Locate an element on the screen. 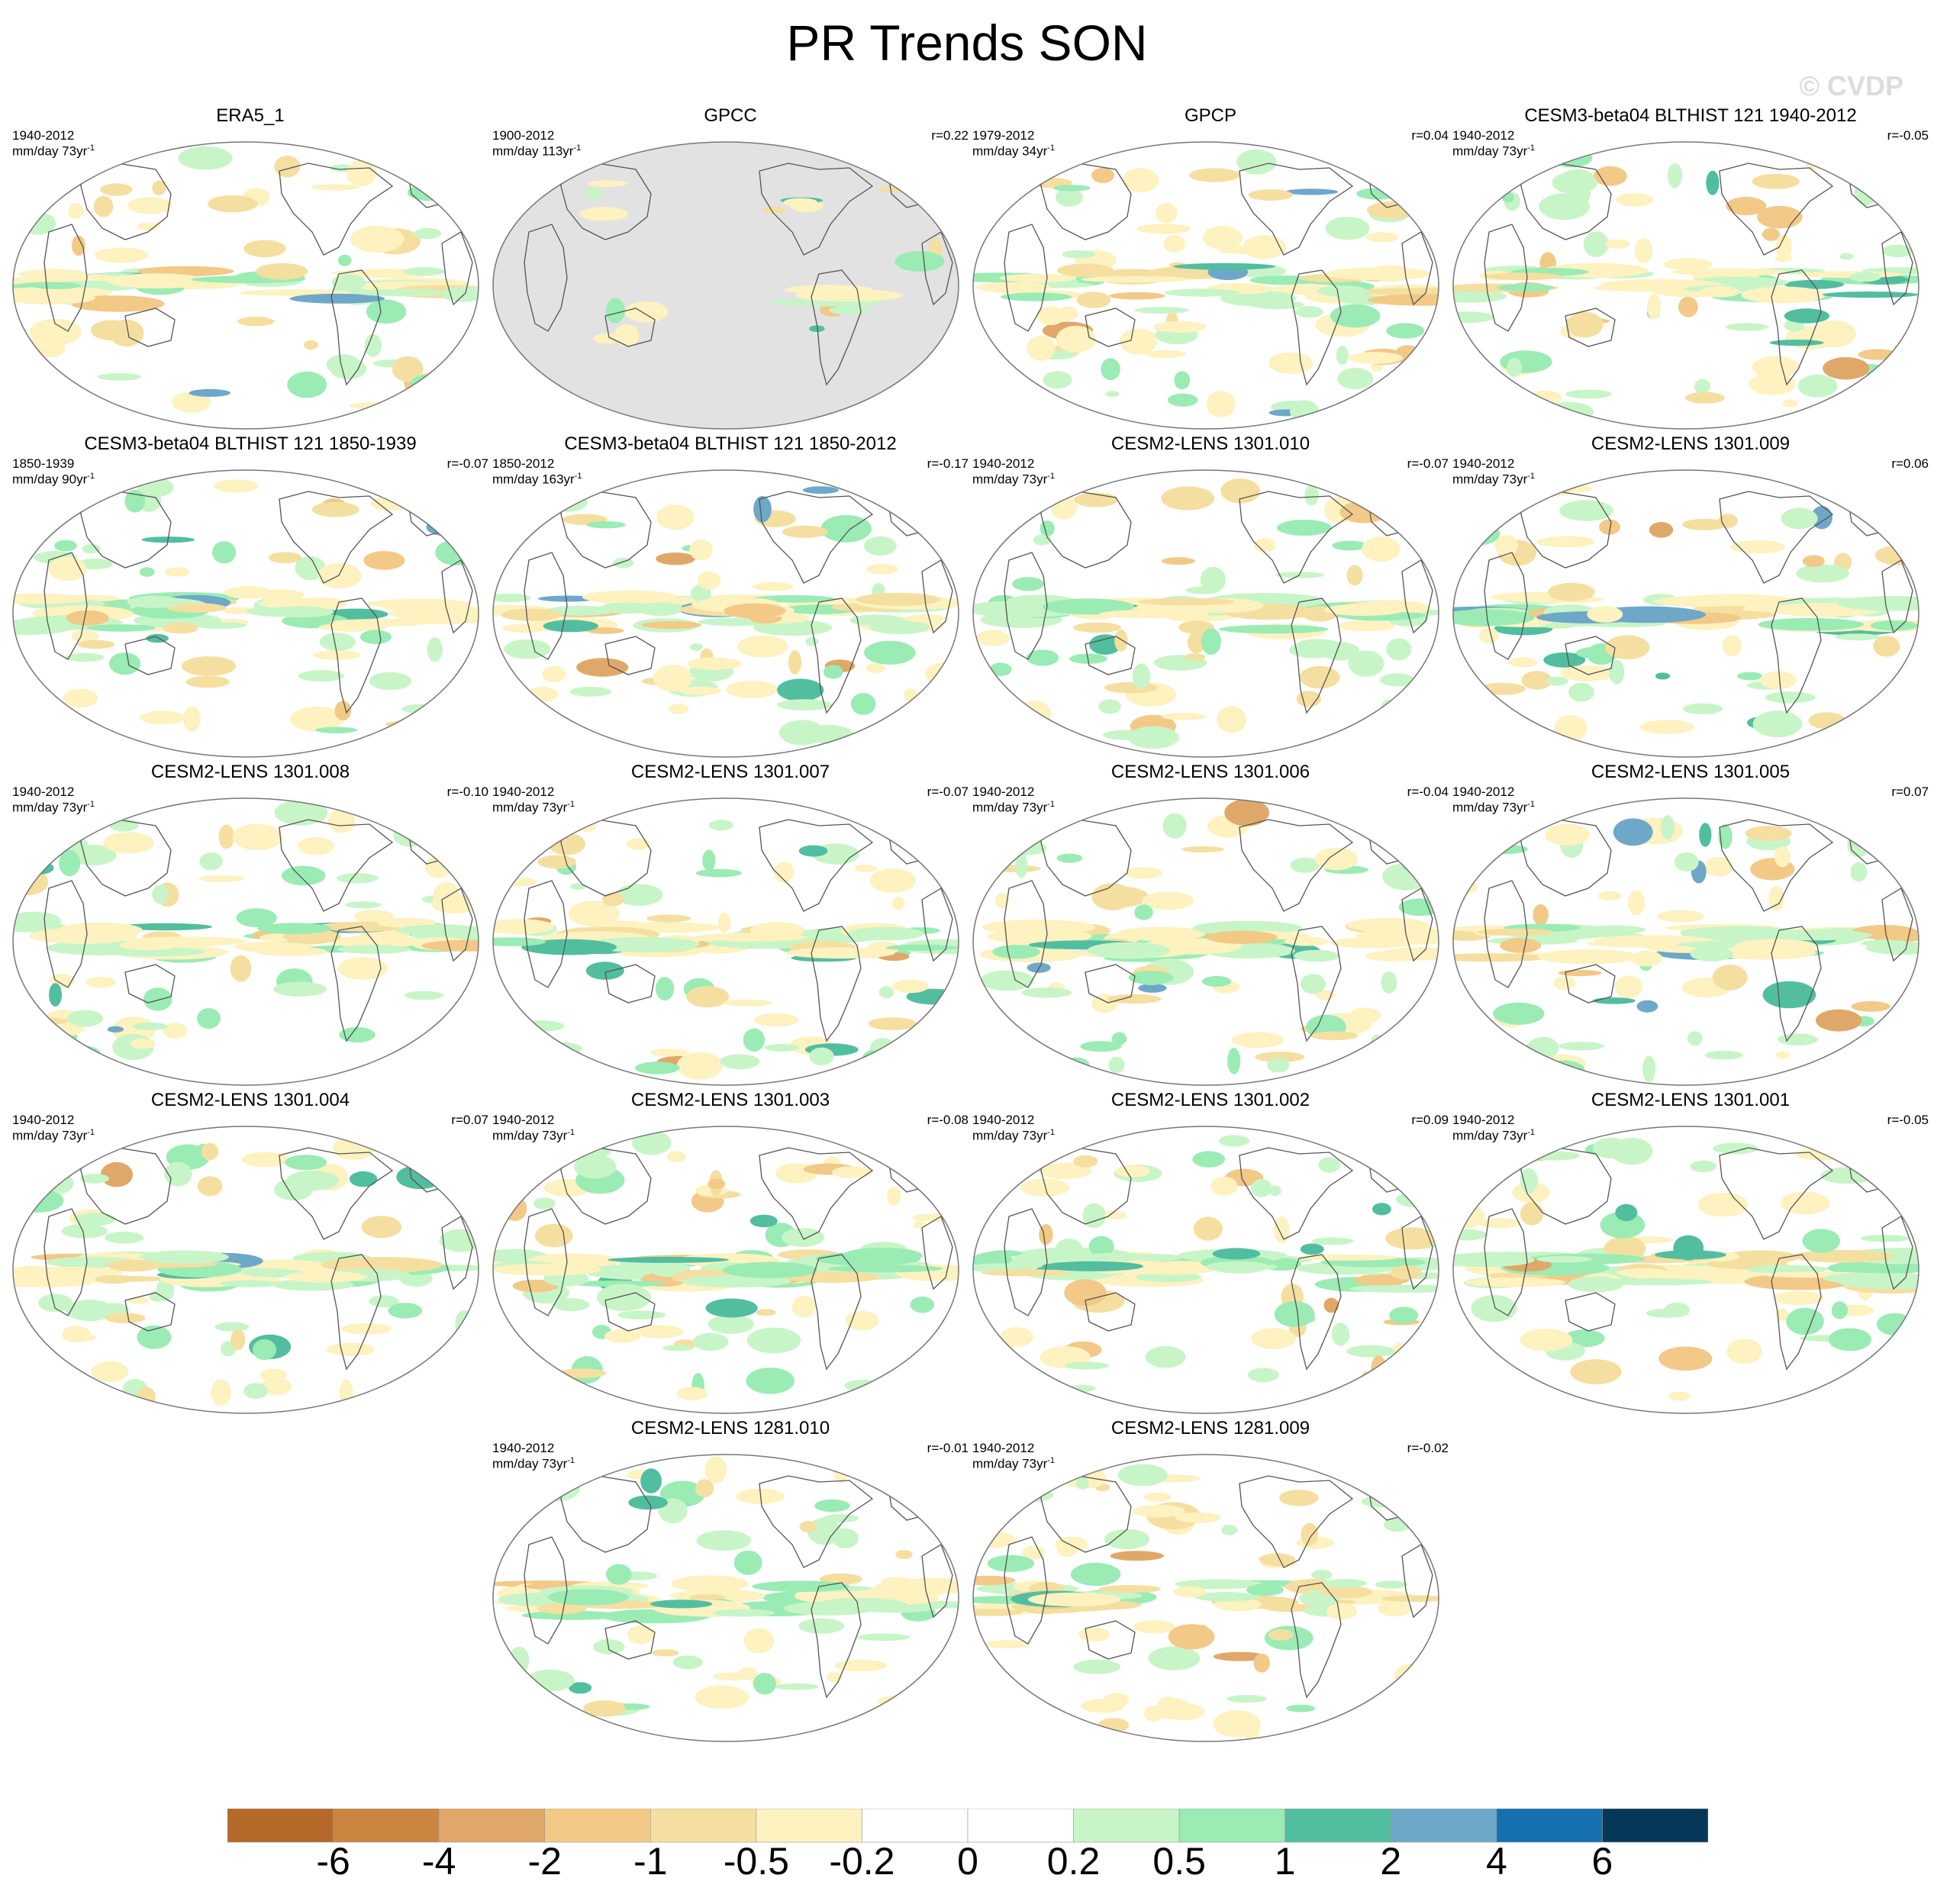 Image resolution: width=1934 pixels, height=1904 pixels. colorbar-tick-label: 0.2 is located at coordinates (1073, 1861).